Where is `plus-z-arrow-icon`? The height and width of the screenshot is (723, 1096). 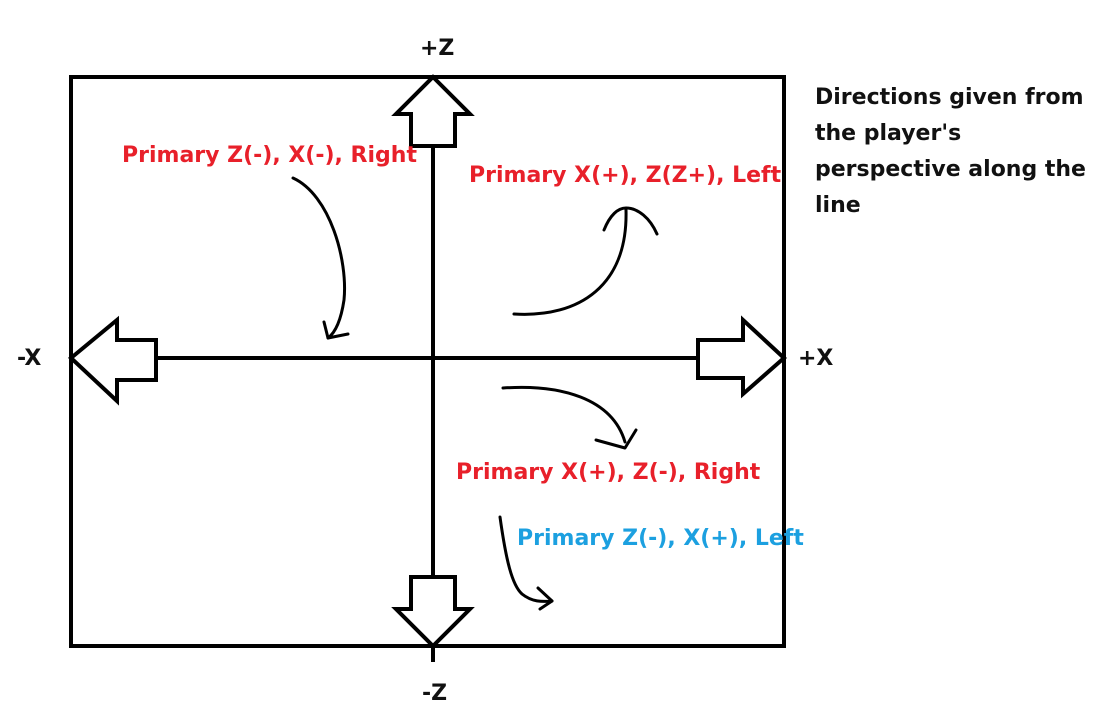
plus-z-arrow-icon is located at coordinates (433, 111).